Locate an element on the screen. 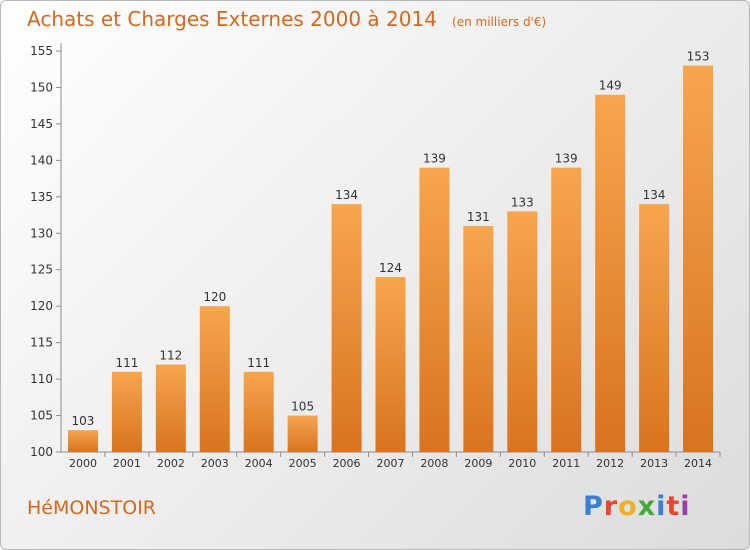 Image resolution: width=750 pixels, height=550 pixels. y-tick-label: 120 is located at coordinates (41, 306).